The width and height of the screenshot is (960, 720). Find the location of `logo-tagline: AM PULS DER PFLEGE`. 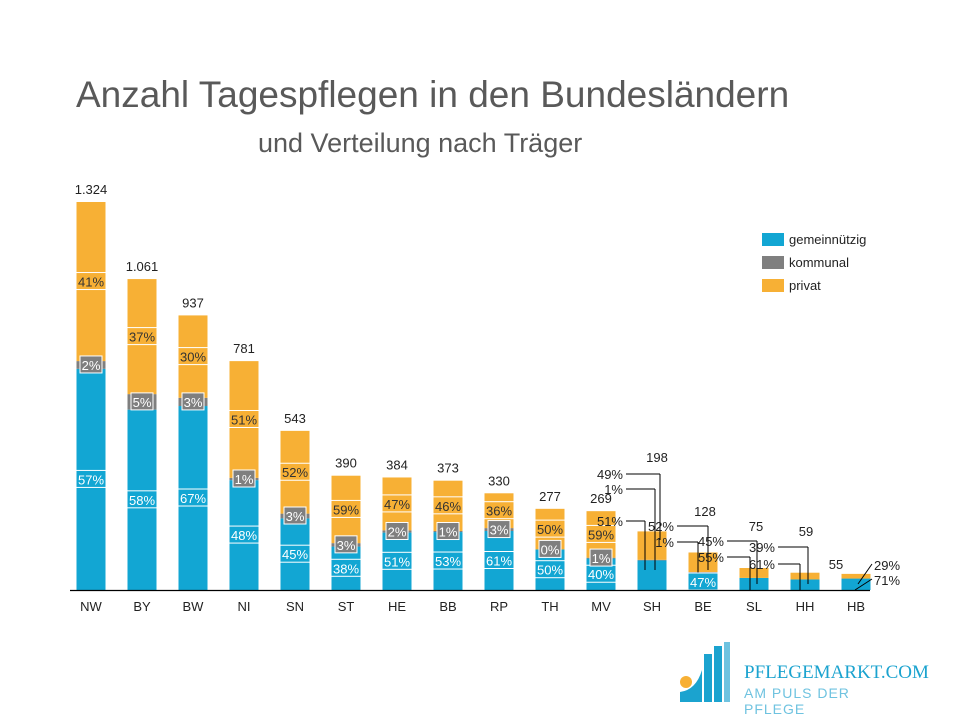

logo-tagline: AM PULS DER PFLEGE is located at coordinates (797, 701).